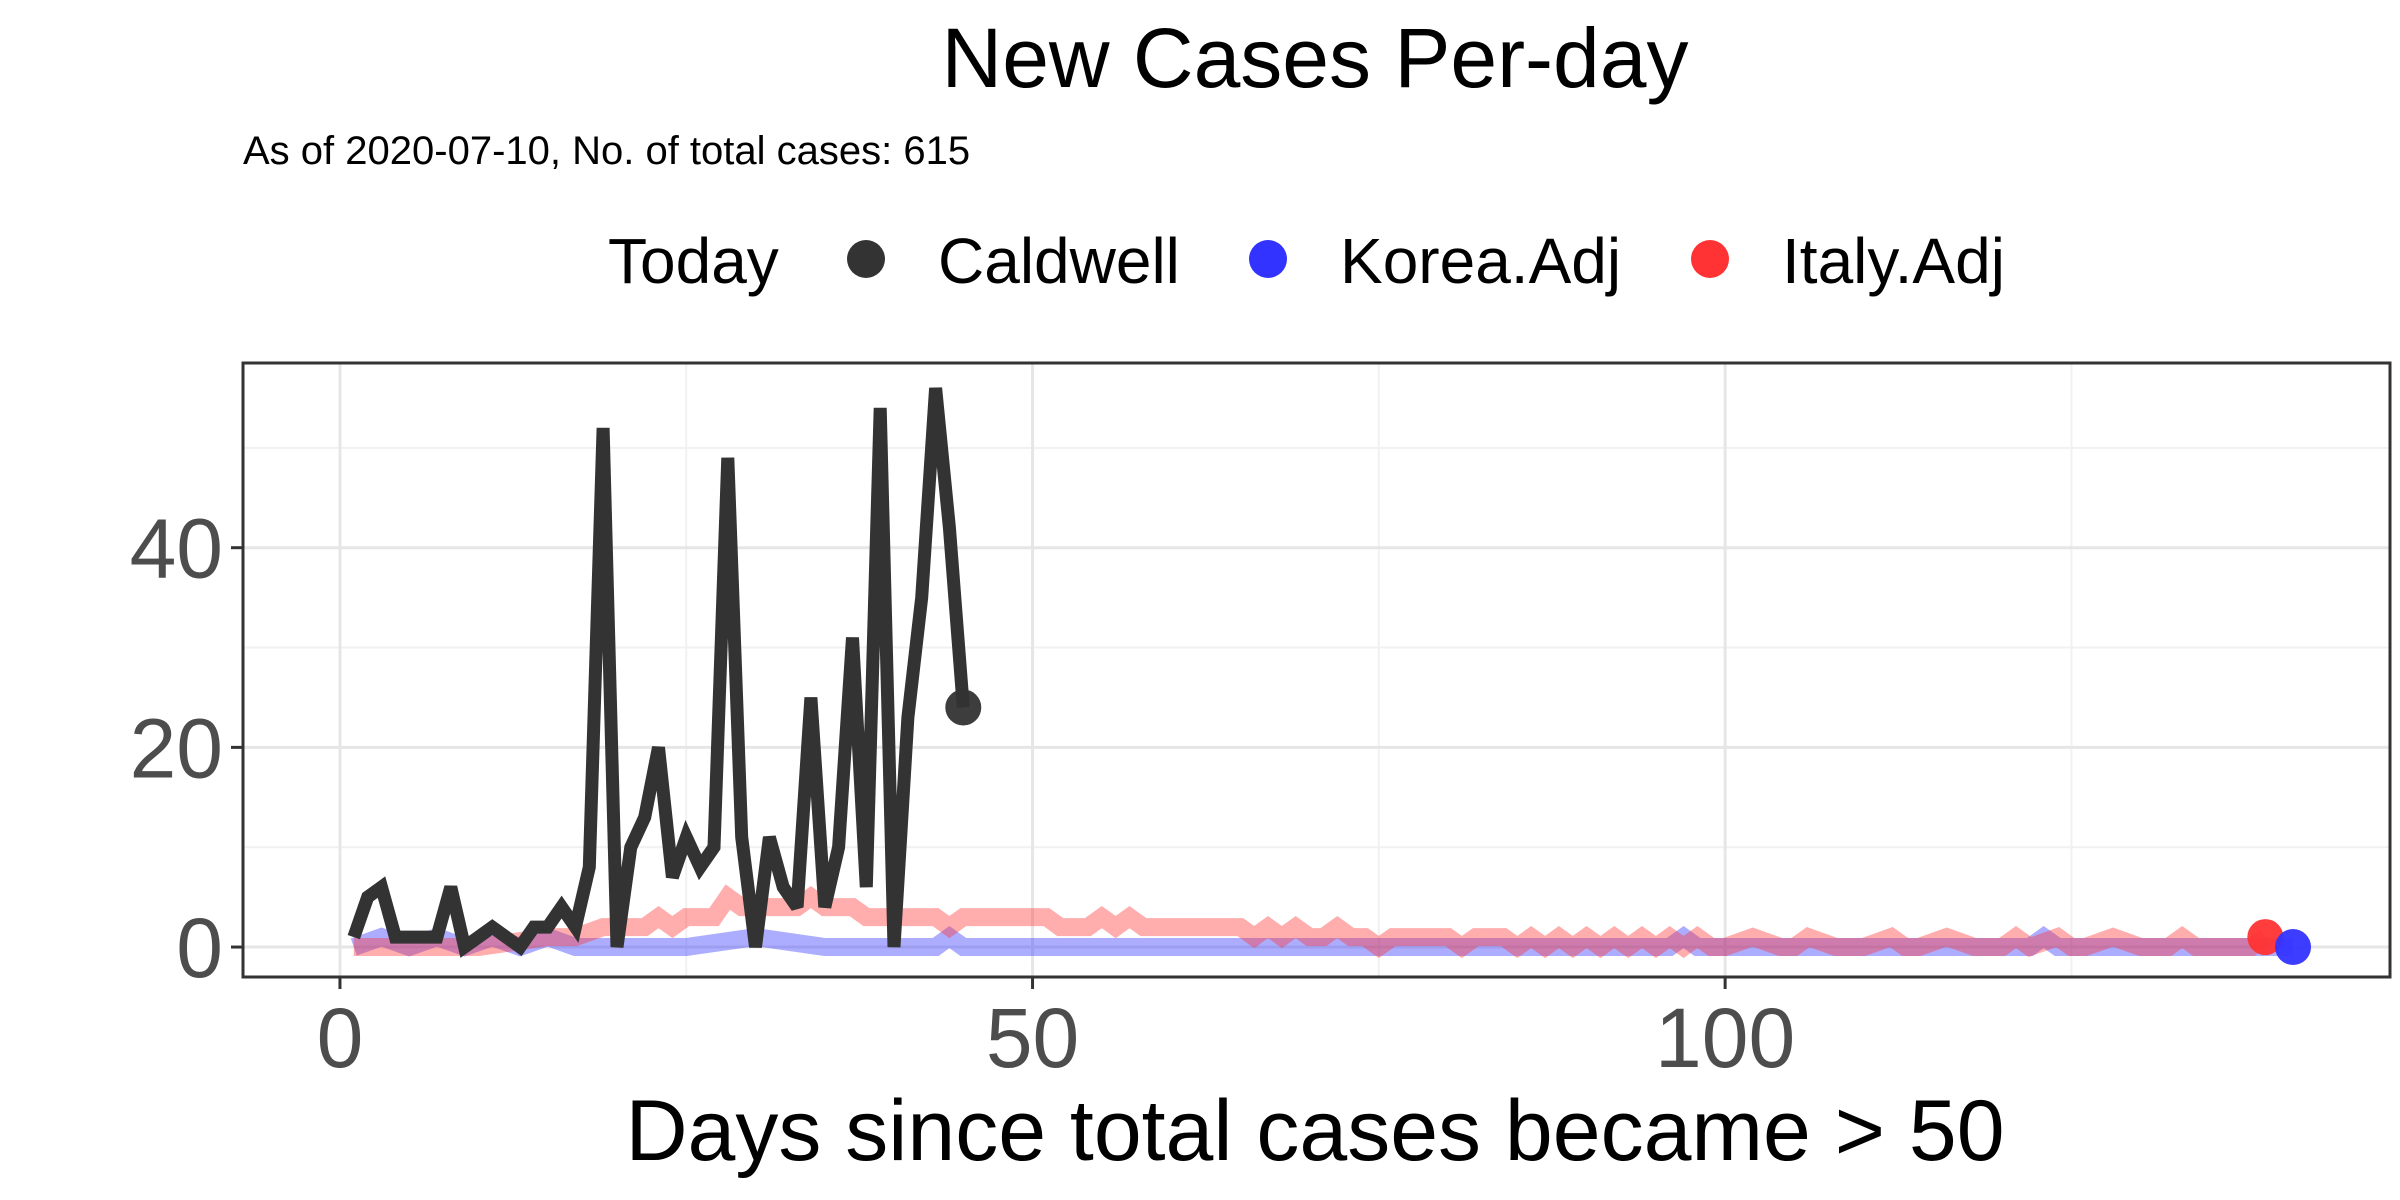 The width and height of the screenshot is (2400, 1200). What do you see at coordinates (1315, 58) in the screenshot?
I see `chart-title: New Cases Per-day` at bounding box center [1315, 58].